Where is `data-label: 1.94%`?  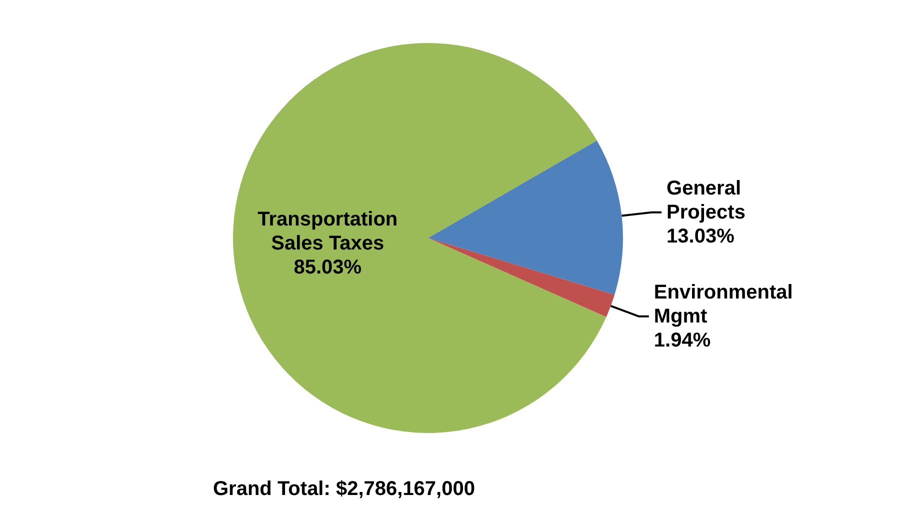
data-label: 1.94% is located at coordinates (682, 340).